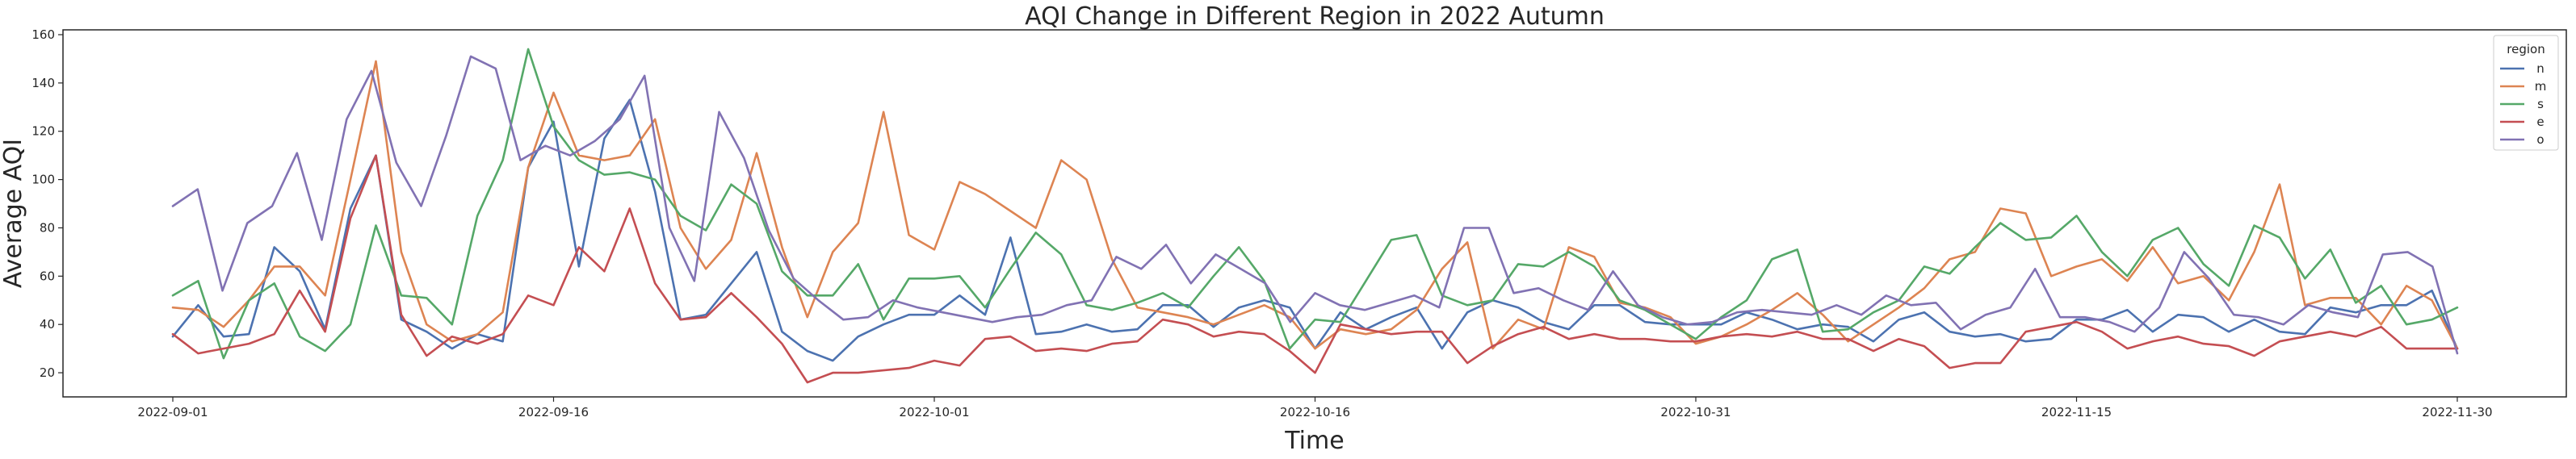 The height and width of the screenshot is (459, 2576). I want to click on y-axis-label: Average AQI, so click(13, 214).